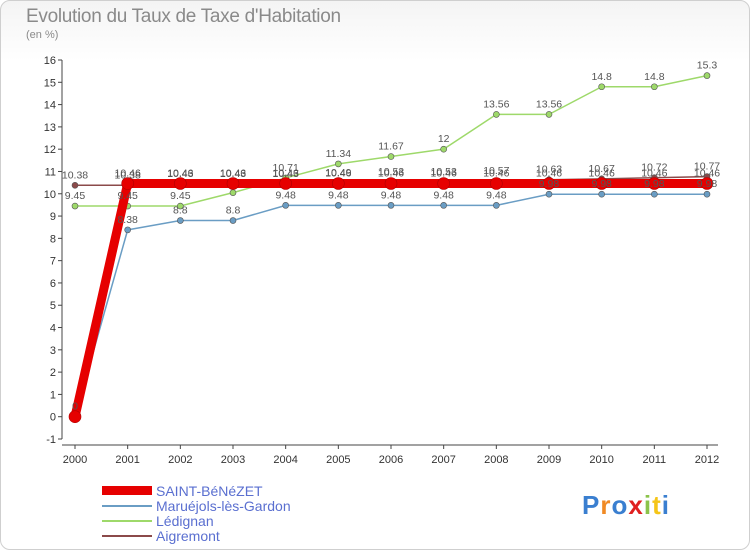  Describe the element at coordinates (75, 175) in the screenshot. I see `data-label: 10.38` at that location.